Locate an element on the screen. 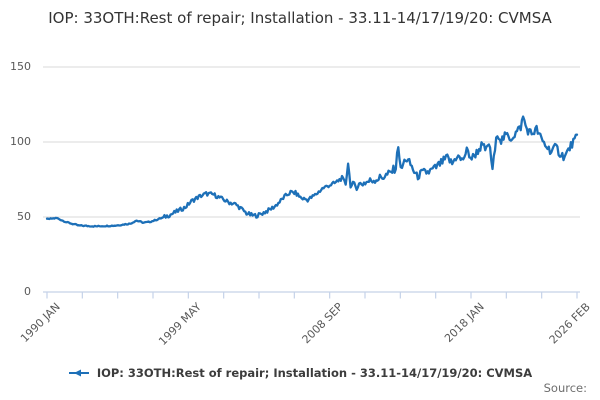  source-label: Source: is located at coordinates (565, 388).